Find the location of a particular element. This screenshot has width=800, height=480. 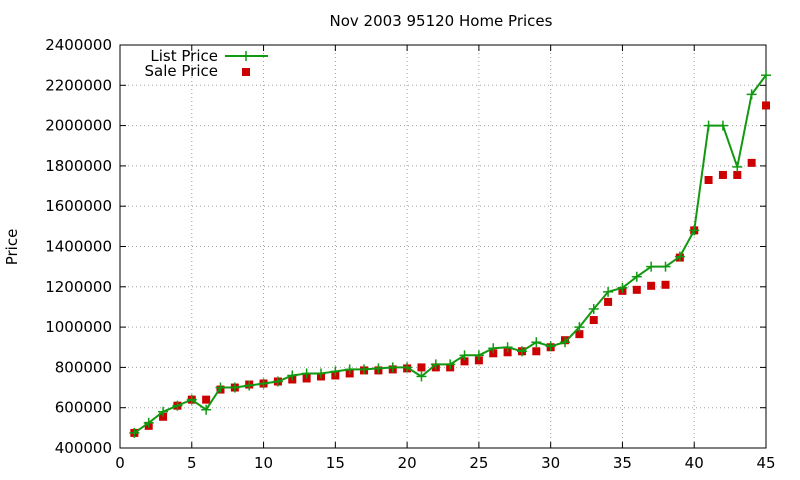

x-tick-label: 15 is located at coordinates (335, 463).